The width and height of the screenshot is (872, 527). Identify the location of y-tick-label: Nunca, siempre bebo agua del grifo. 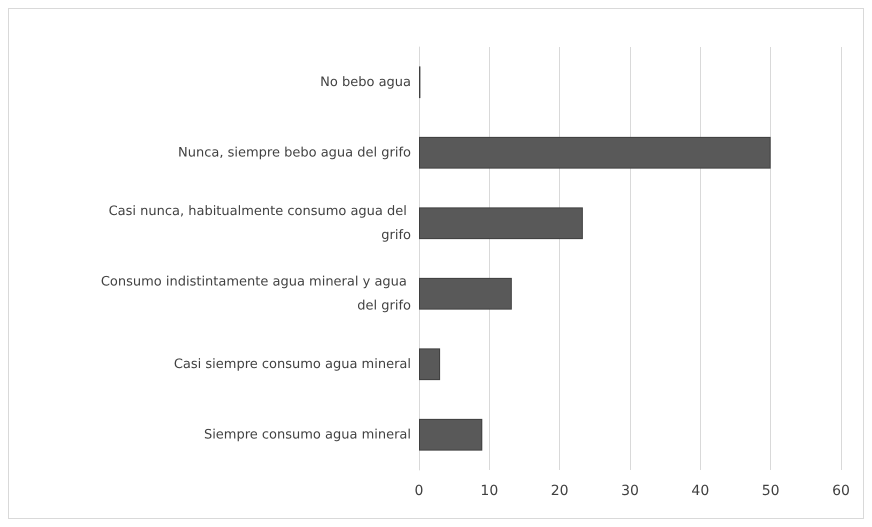
(295, 152).